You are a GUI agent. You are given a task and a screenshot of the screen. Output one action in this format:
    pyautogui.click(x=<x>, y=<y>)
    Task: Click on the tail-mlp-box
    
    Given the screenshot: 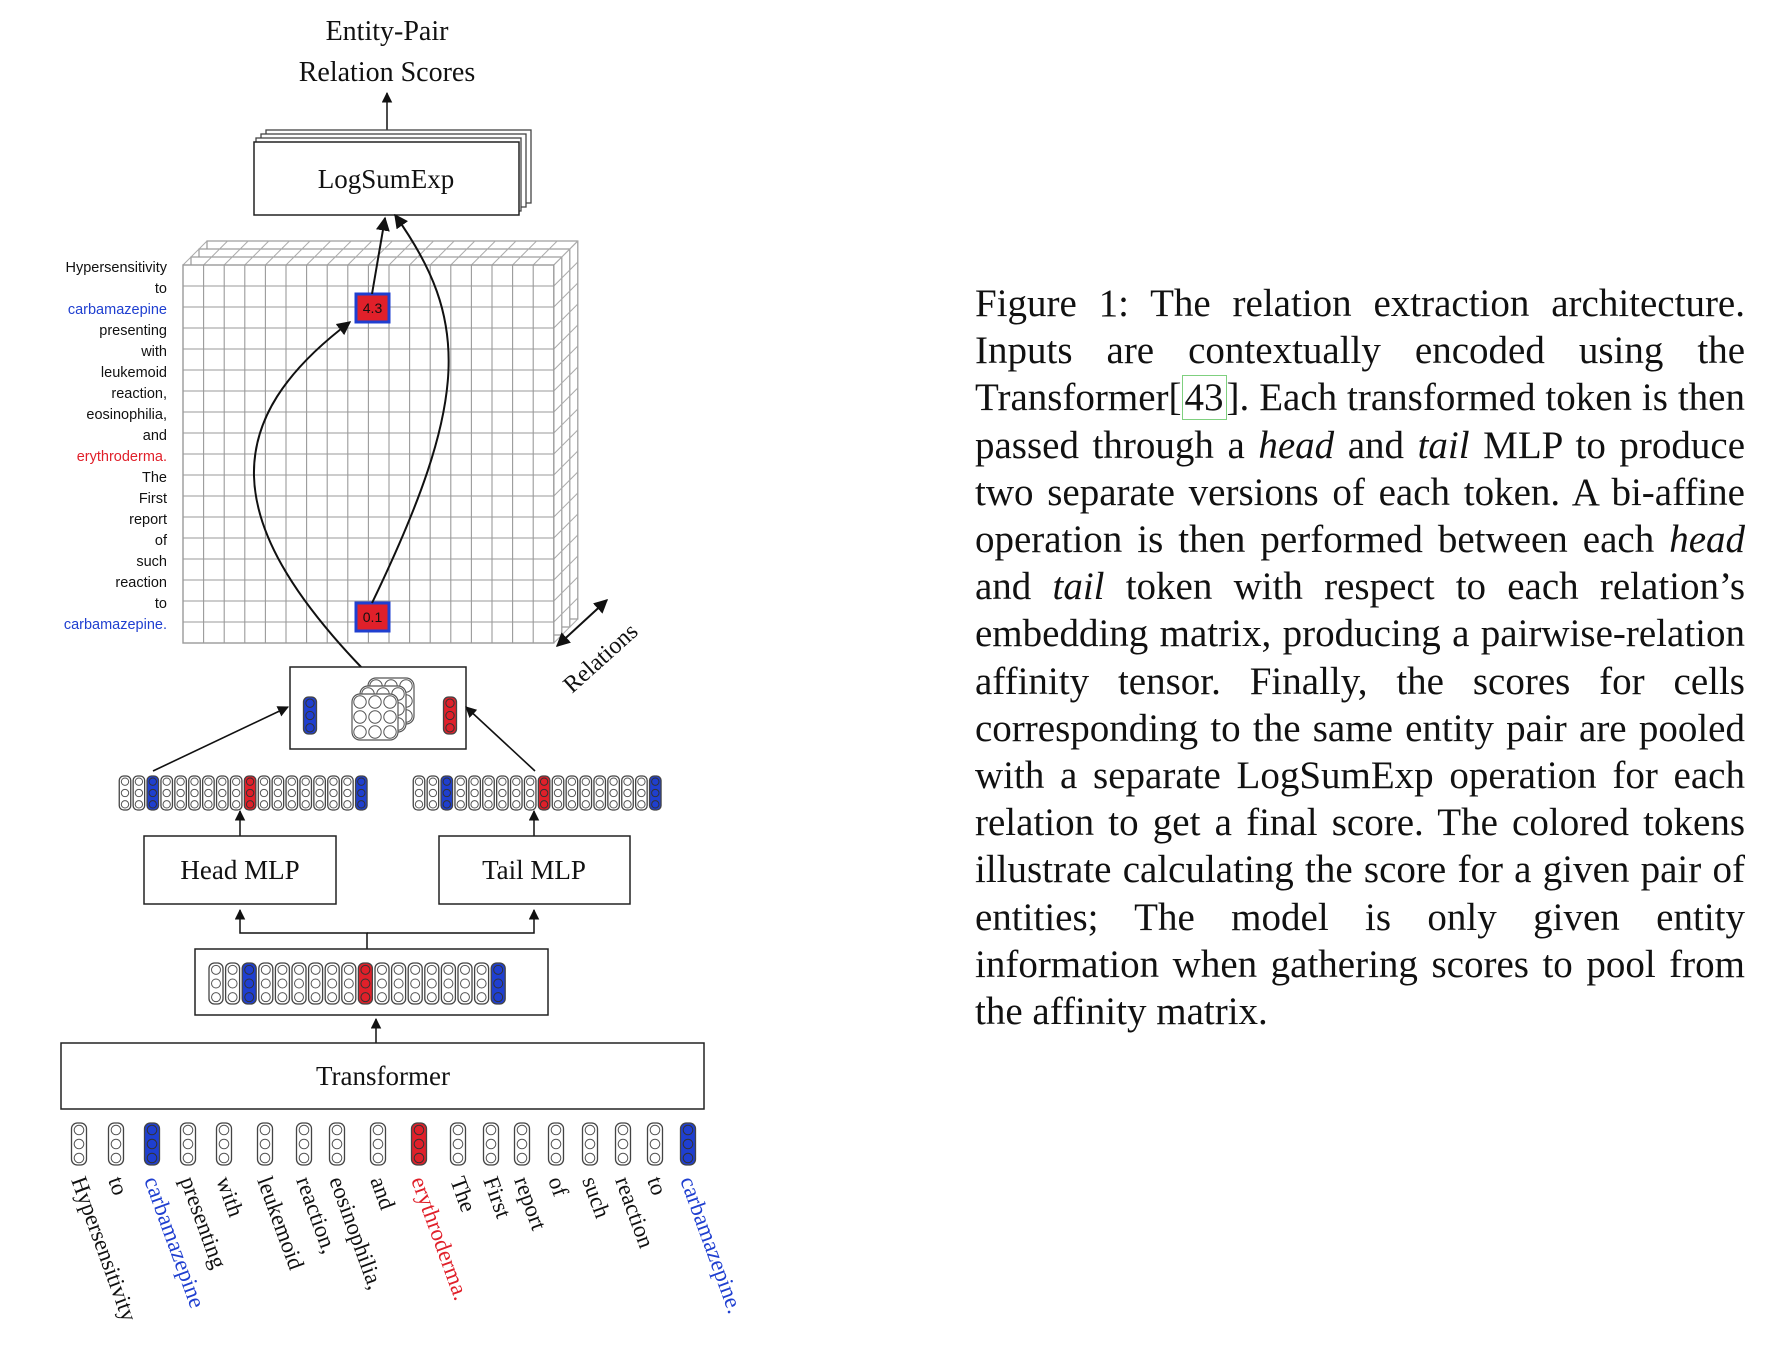 What is the action you would take?
    pyautogui.click(x=534, y=870)
    